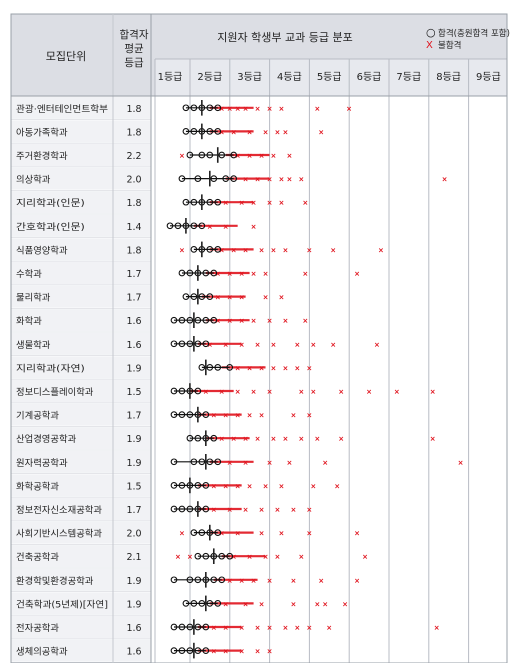 The image size is (517, 663). What do you see at coordinates (50, 203) in the screenshot?
I see `unit-name: 지리학과(인문)` at bounding box center [50, 203].